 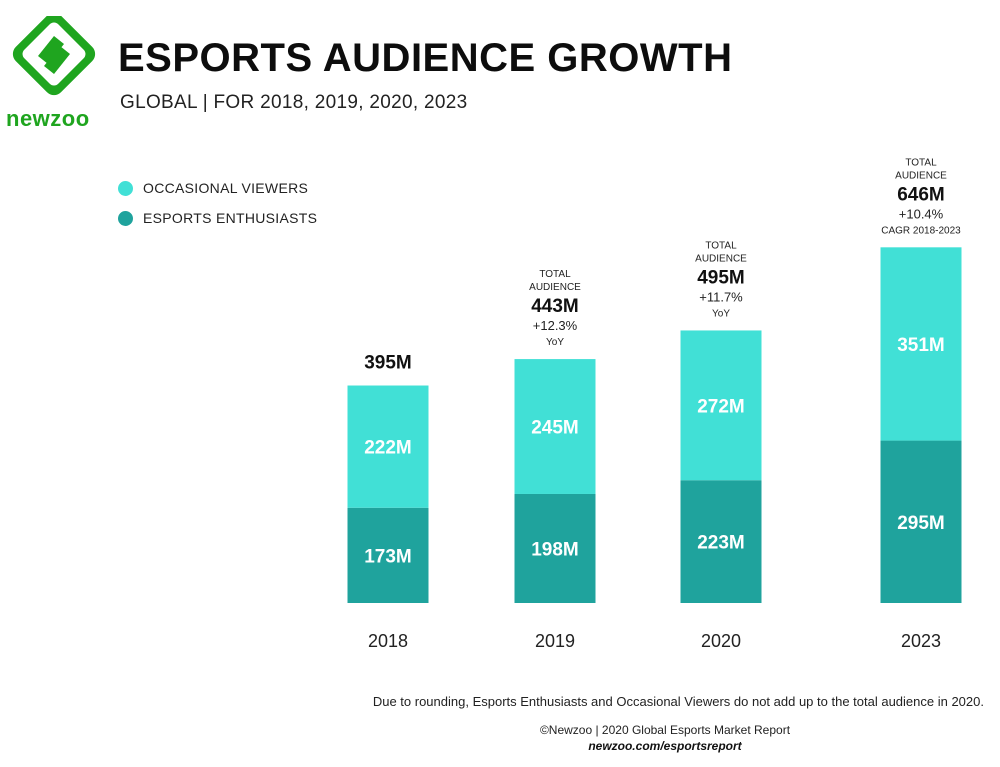 I want to click on bar-enthusiasts-2020, so click(x=721, y=541).